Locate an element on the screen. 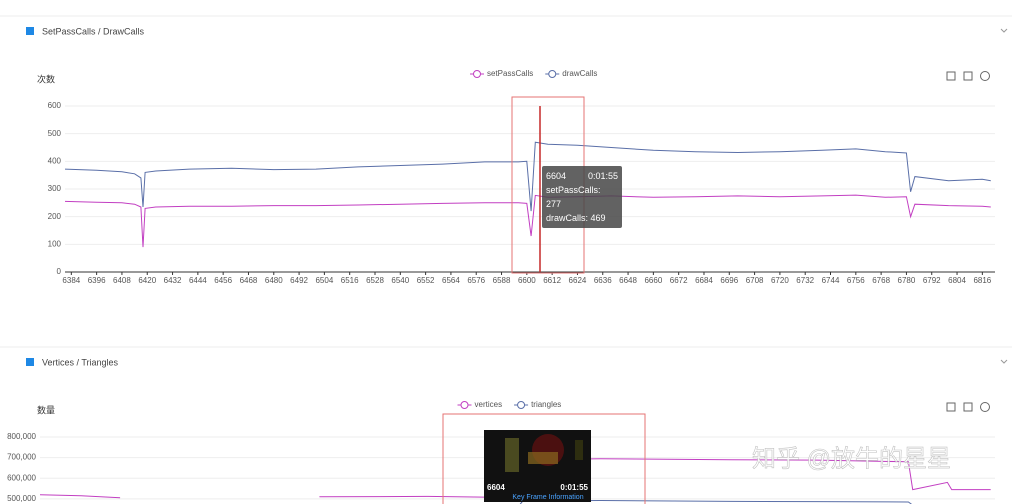 The image size is (1031, 504). x-tick-label: 6552 is located at coordinates (426, 280).